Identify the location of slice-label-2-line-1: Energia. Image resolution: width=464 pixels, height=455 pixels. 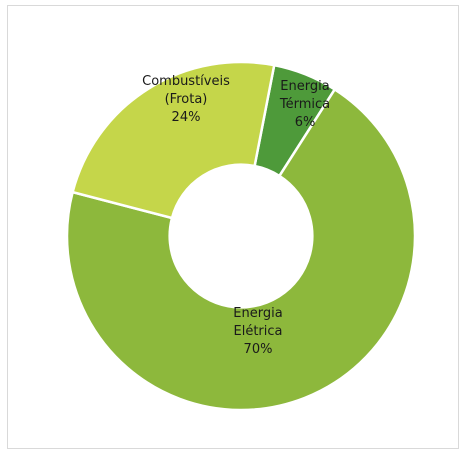
(257, 313).